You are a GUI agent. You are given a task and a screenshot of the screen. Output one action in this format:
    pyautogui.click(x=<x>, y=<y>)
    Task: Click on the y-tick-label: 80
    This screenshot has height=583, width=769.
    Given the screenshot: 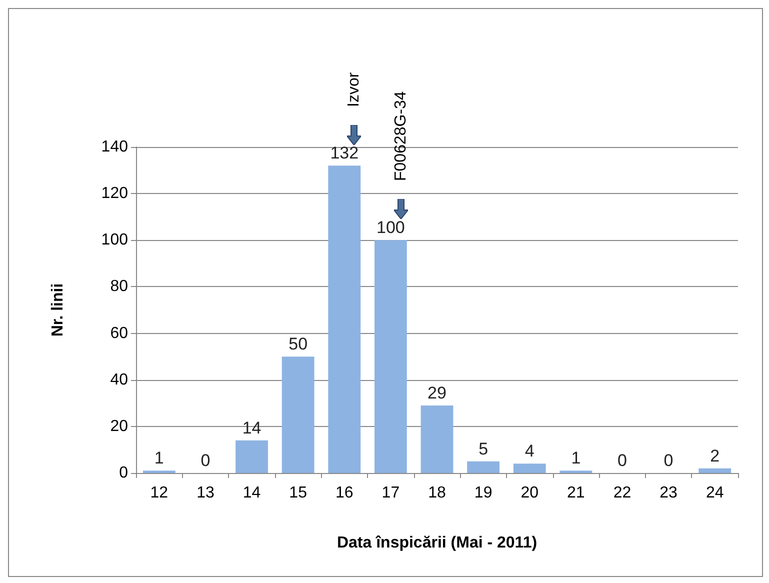 What is the action you would take?
    pyautogui.click(x=119, y=287)
    